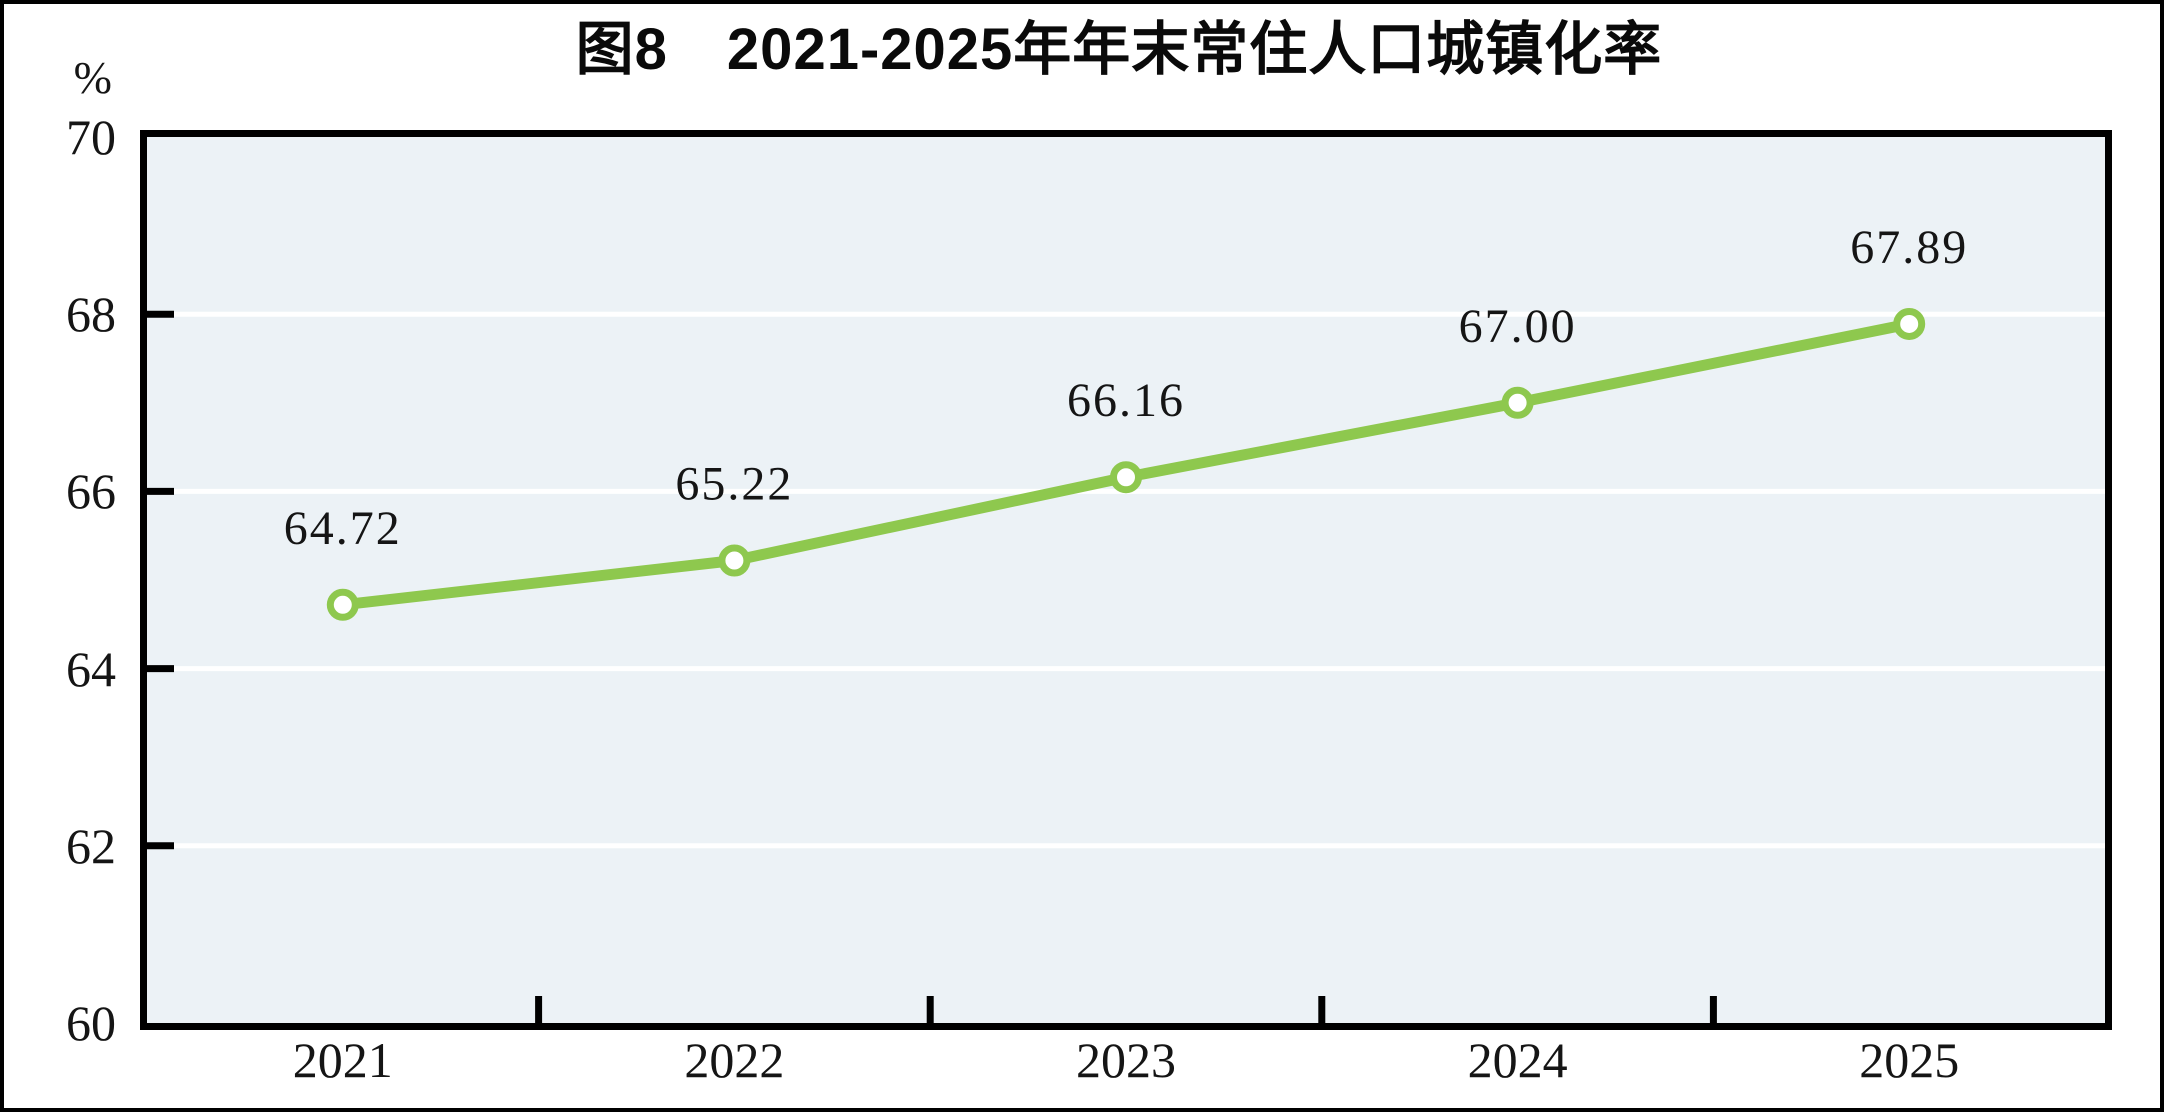 The height and width of the screenshot is (1112, 2164). What do you see at coordinates (91, 1023) in the screenshot?
I see `y-tick-label: 60` at bounding box center [91, 1023].